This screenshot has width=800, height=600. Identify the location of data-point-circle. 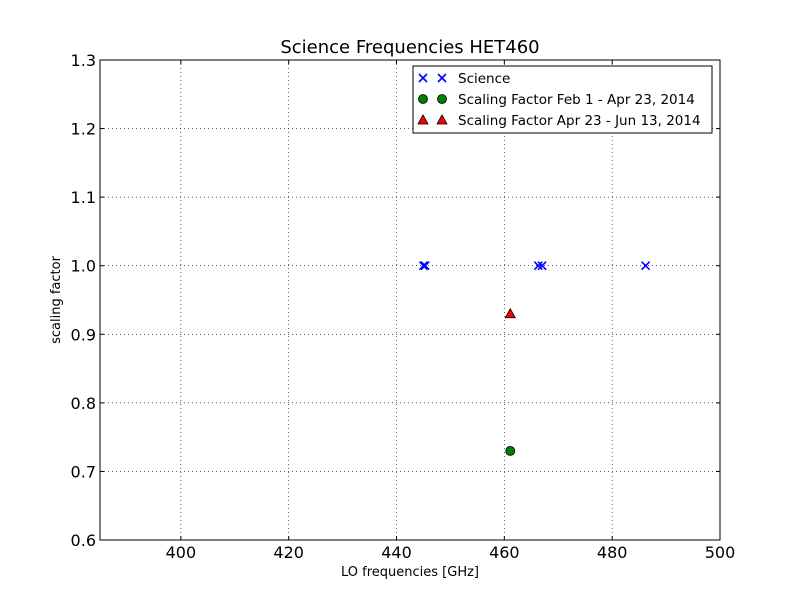
(510, 450).